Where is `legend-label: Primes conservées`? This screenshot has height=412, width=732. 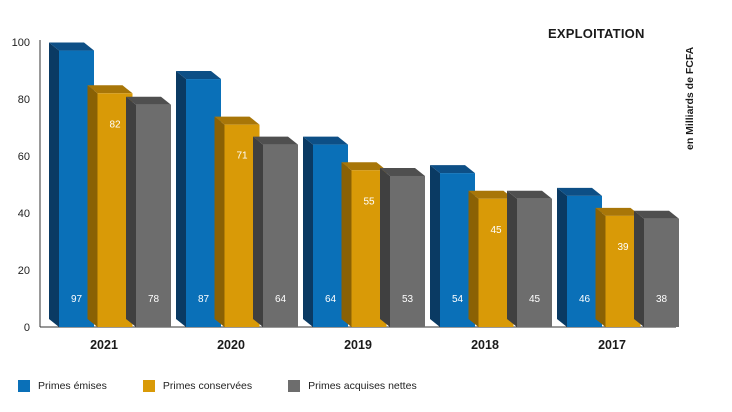
legend-label: Primes conservées is located at coordinates (207, 386).